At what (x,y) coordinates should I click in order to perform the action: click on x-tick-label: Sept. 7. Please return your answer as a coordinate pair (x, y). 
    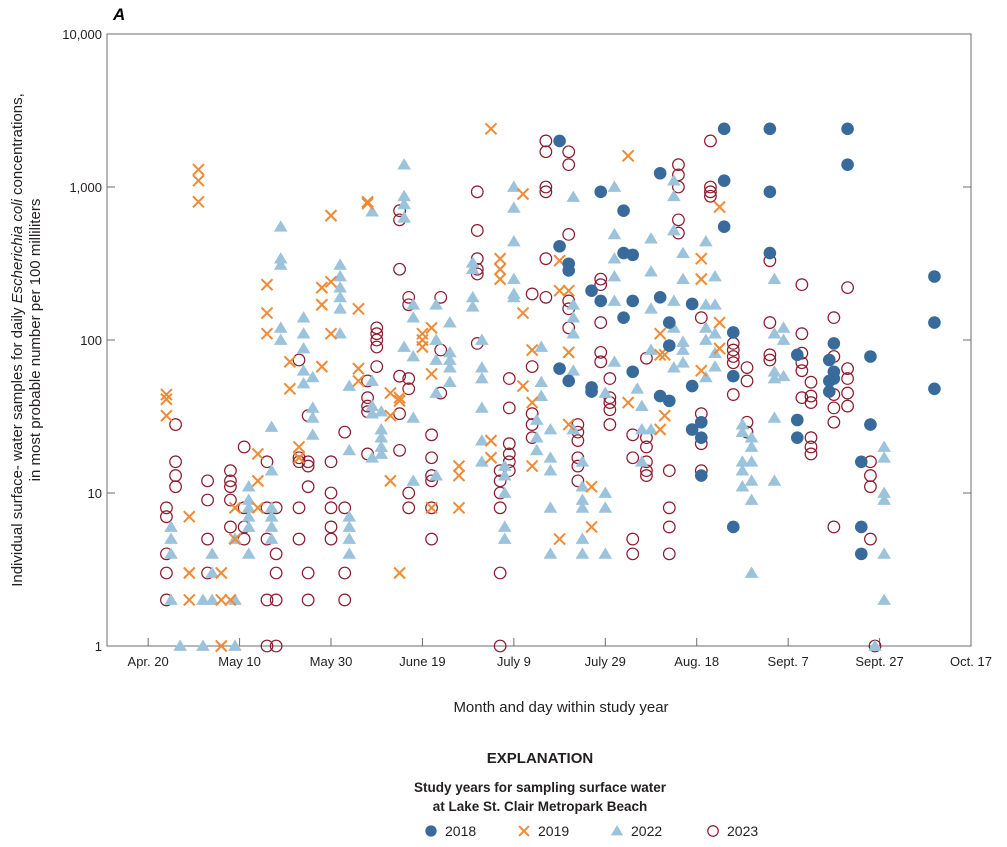
    Looking at the image, I should click on (788, 661).